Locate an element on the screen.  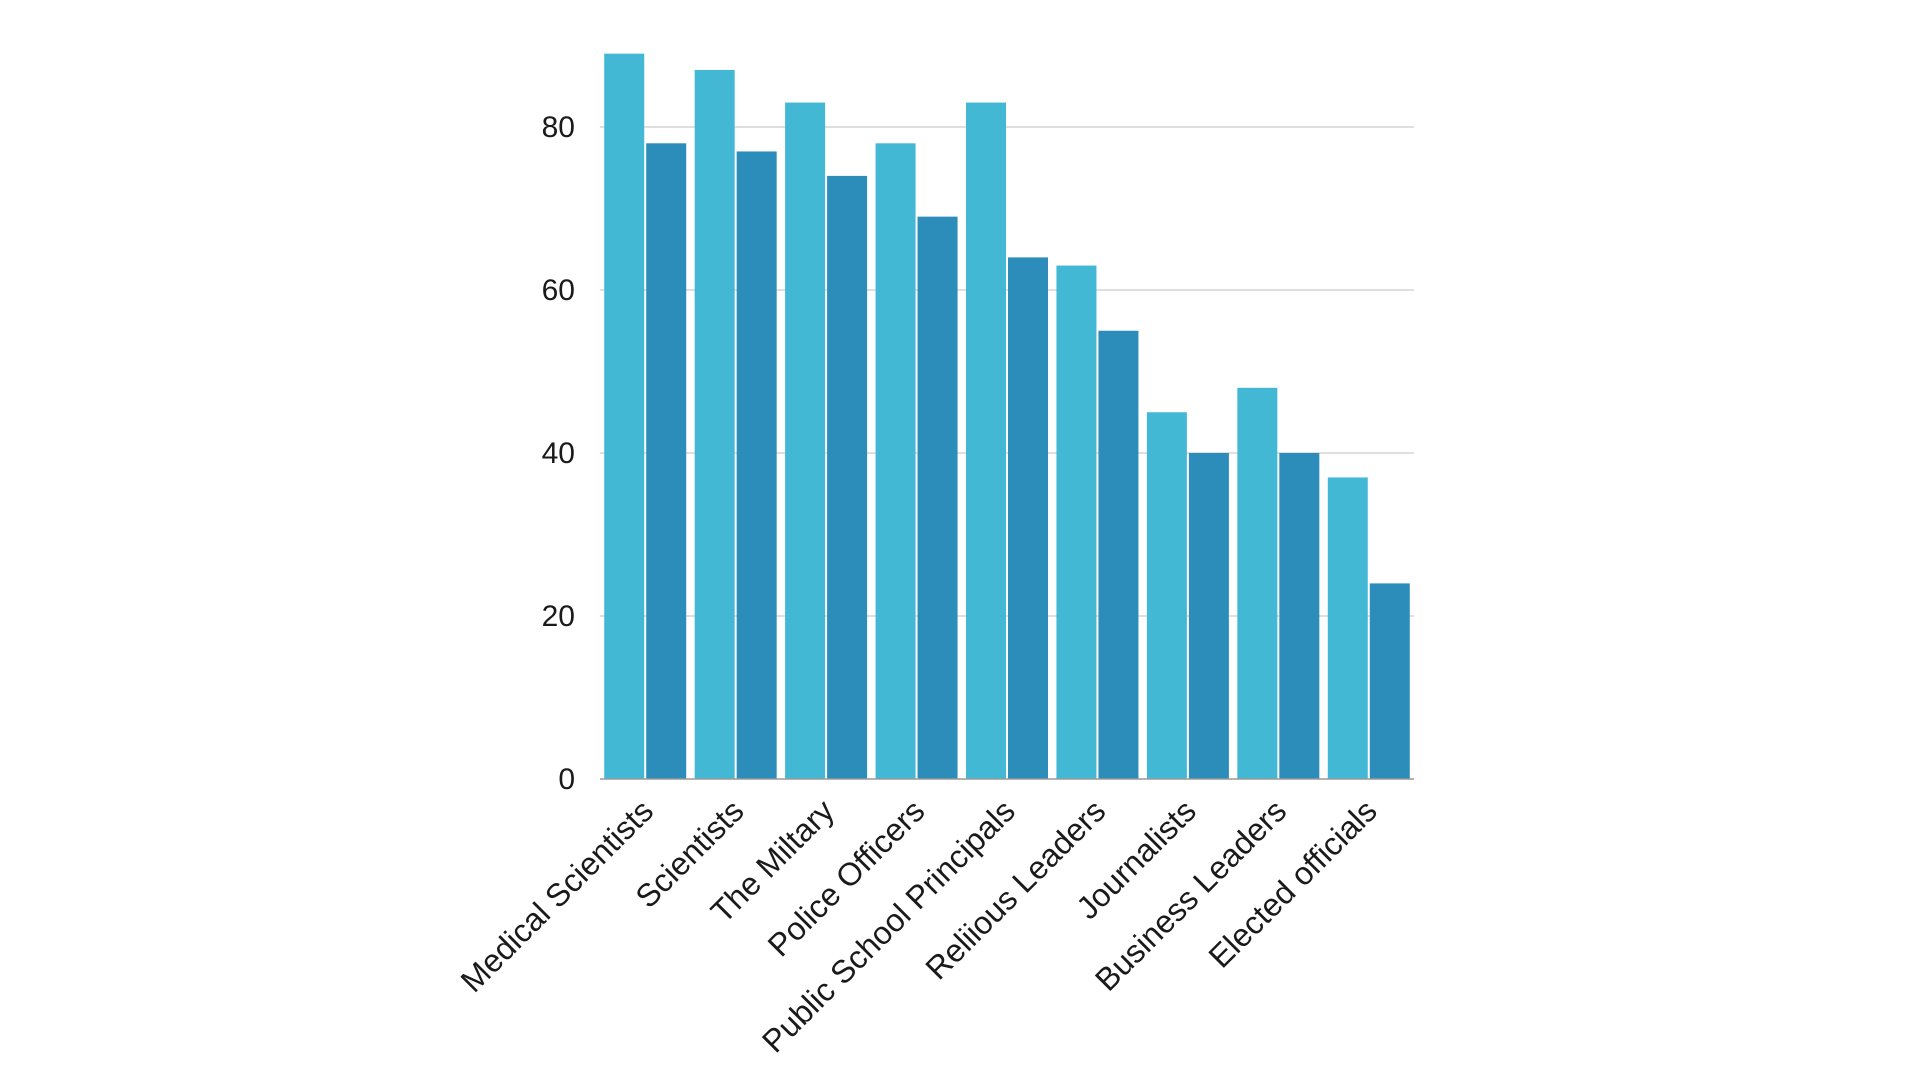
y-tick-label: 40 is located at coordinates (558, 453).